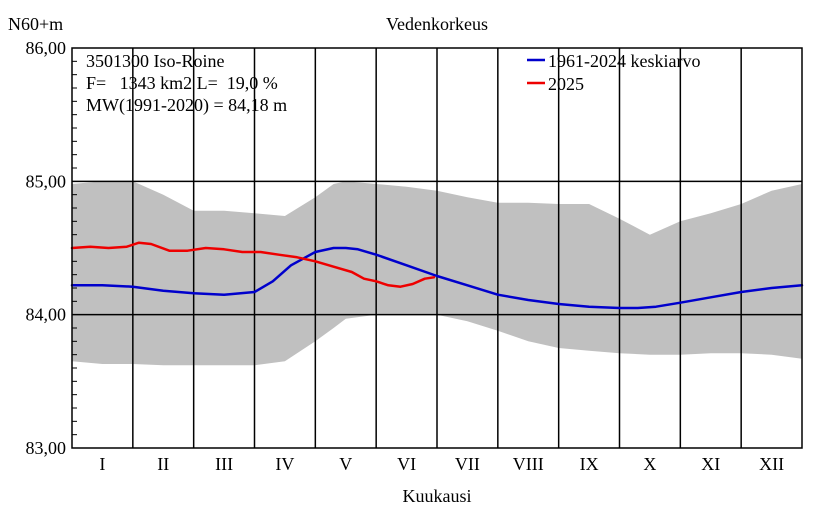 The width and height of the screenshot is (840, 520). Describe the element at coordinates (406, 464) in the screenshot. I see `month-tick-label: VI` at that location.